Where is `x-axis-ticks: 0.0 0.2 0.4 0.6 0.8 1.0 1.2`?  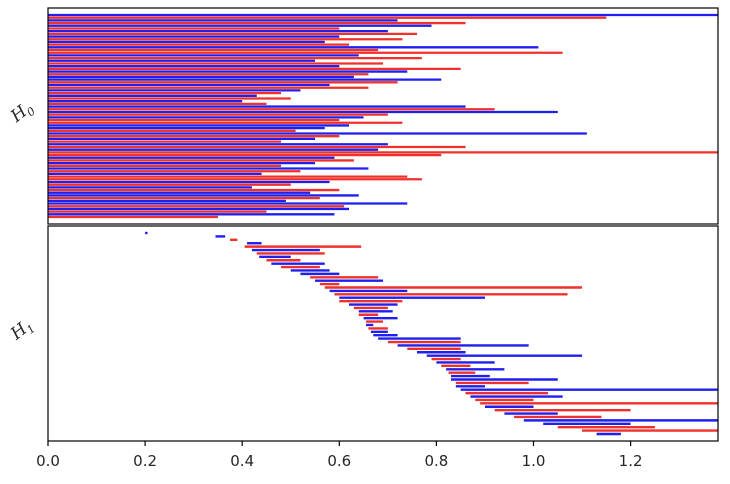 x-axis-ticks: 0.0 0.2 0.4 0.6 0.8 1.0 1.2 is located at coordinates (339, 455).